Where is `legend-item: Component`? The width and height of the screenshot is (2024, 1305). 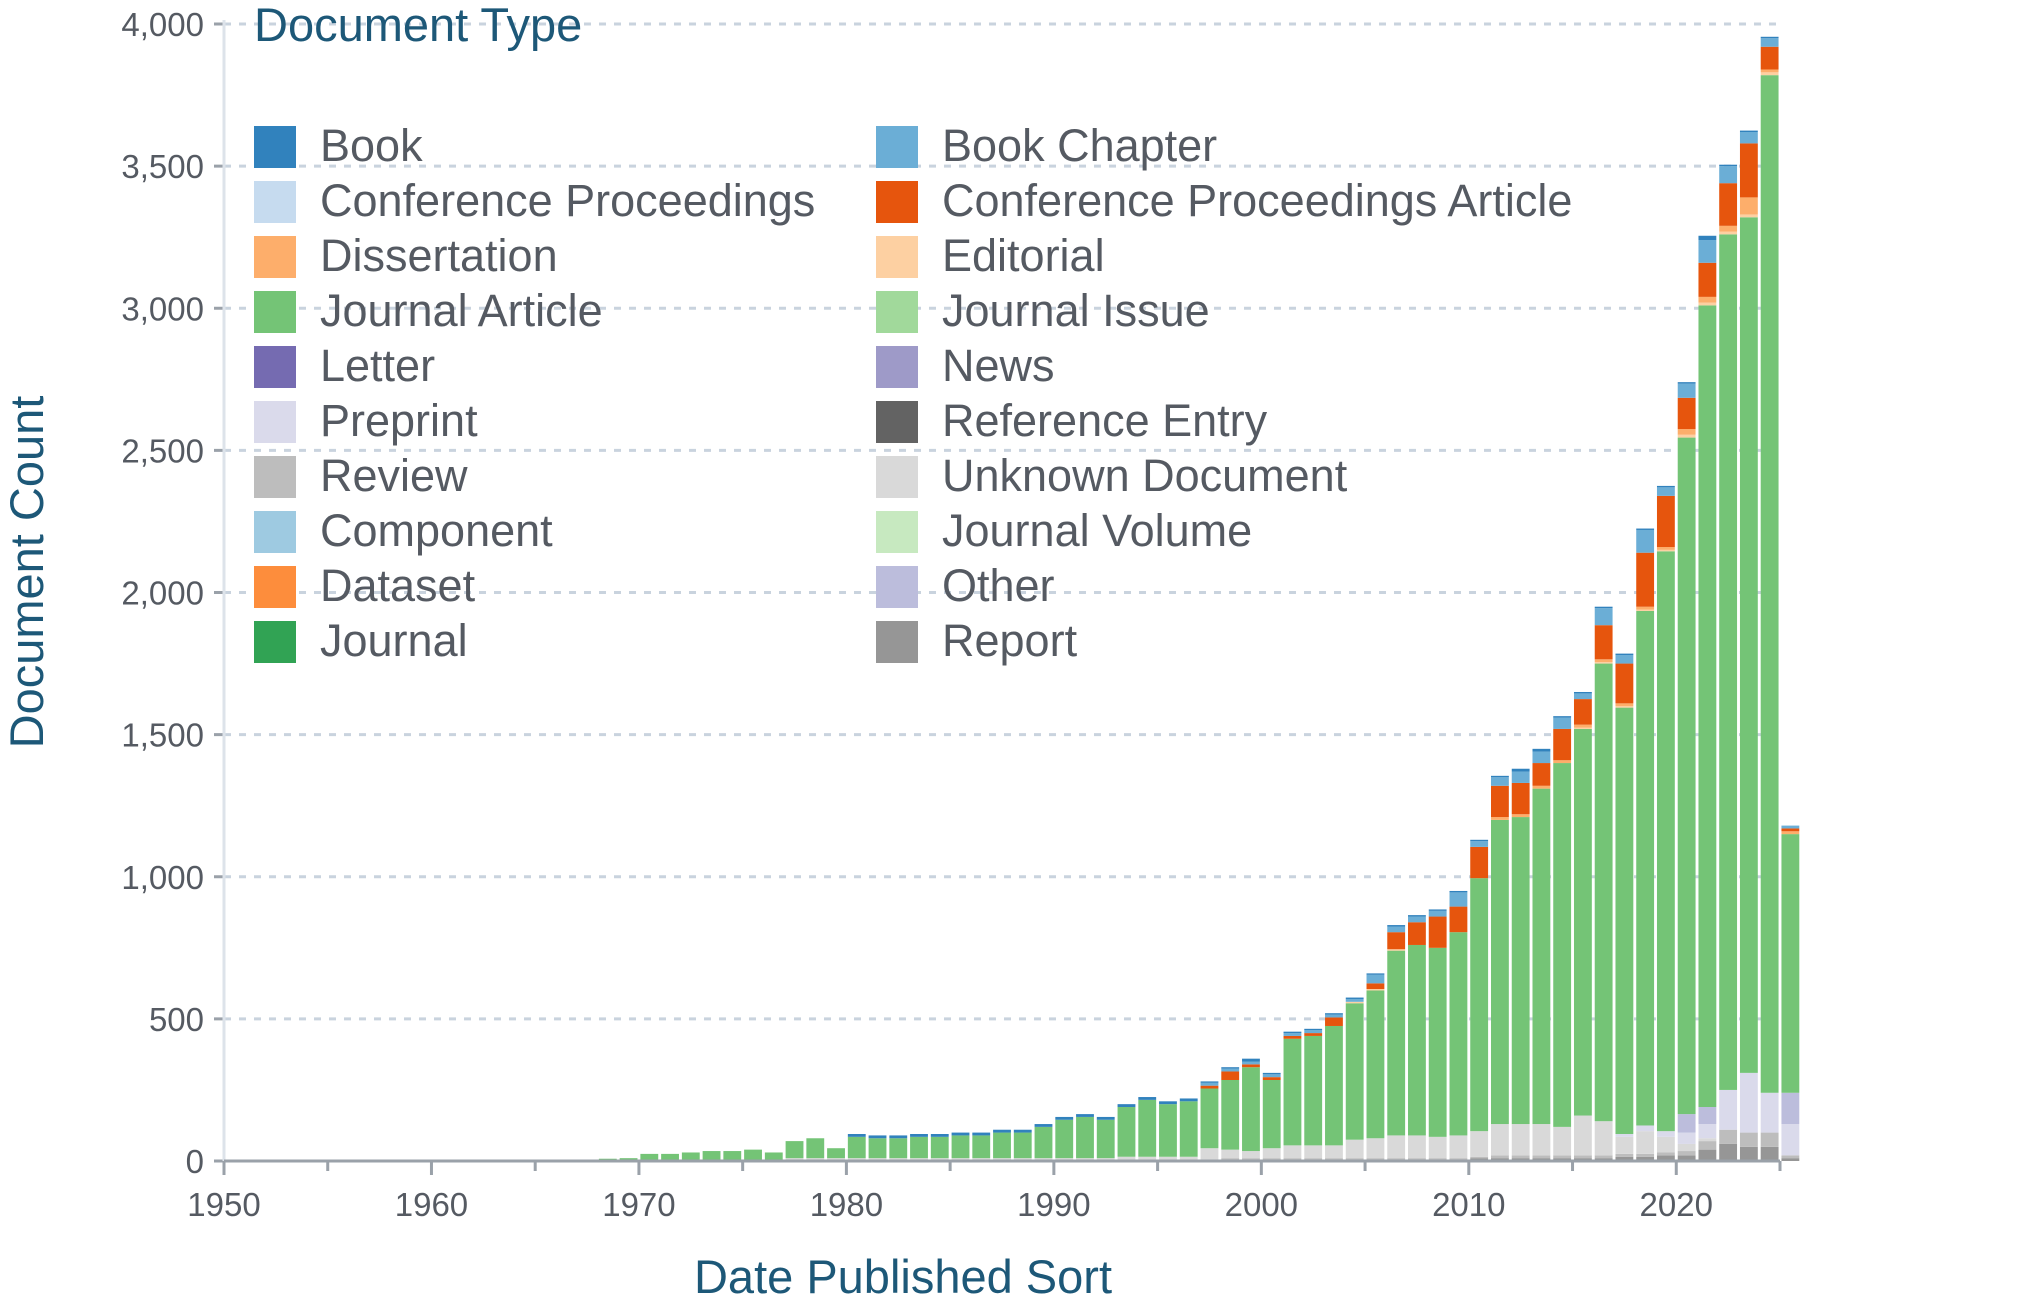 legend-item: Component is located at coordinates (403, 530).